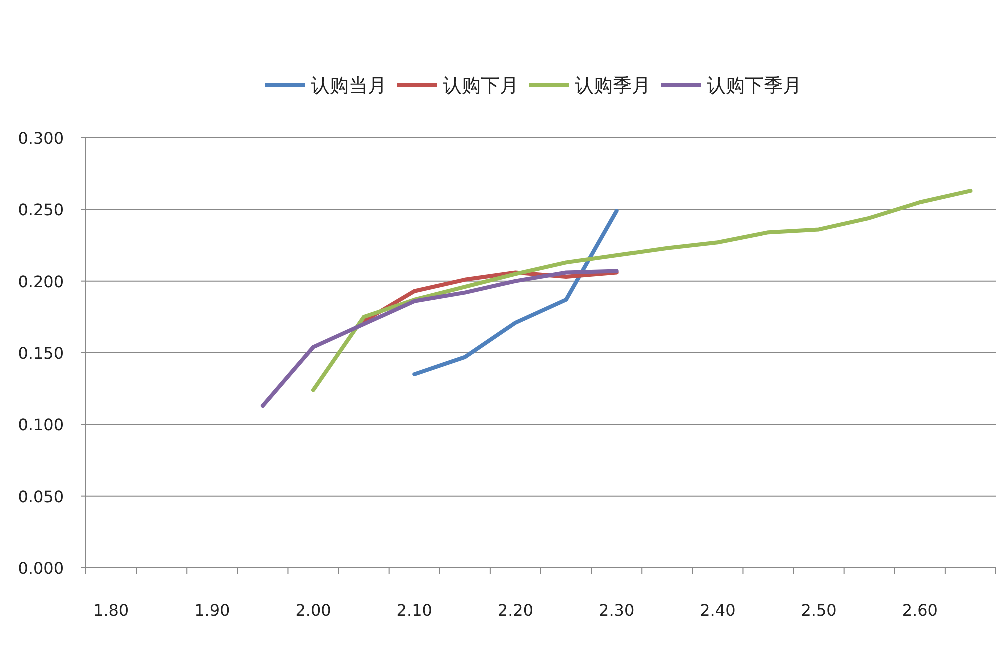 This screenshot has height=655, width=996. I want to click on legend-label: 认购下季月, so click(754, 86).